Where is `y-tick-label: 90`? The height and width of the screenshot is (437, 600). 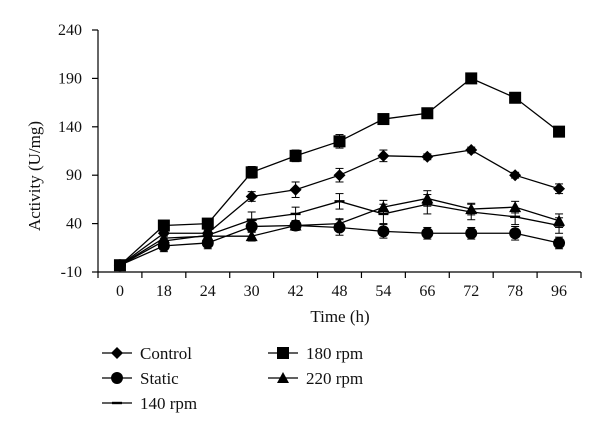 y-tick-label: 90 is located at coordinates (74, 175).